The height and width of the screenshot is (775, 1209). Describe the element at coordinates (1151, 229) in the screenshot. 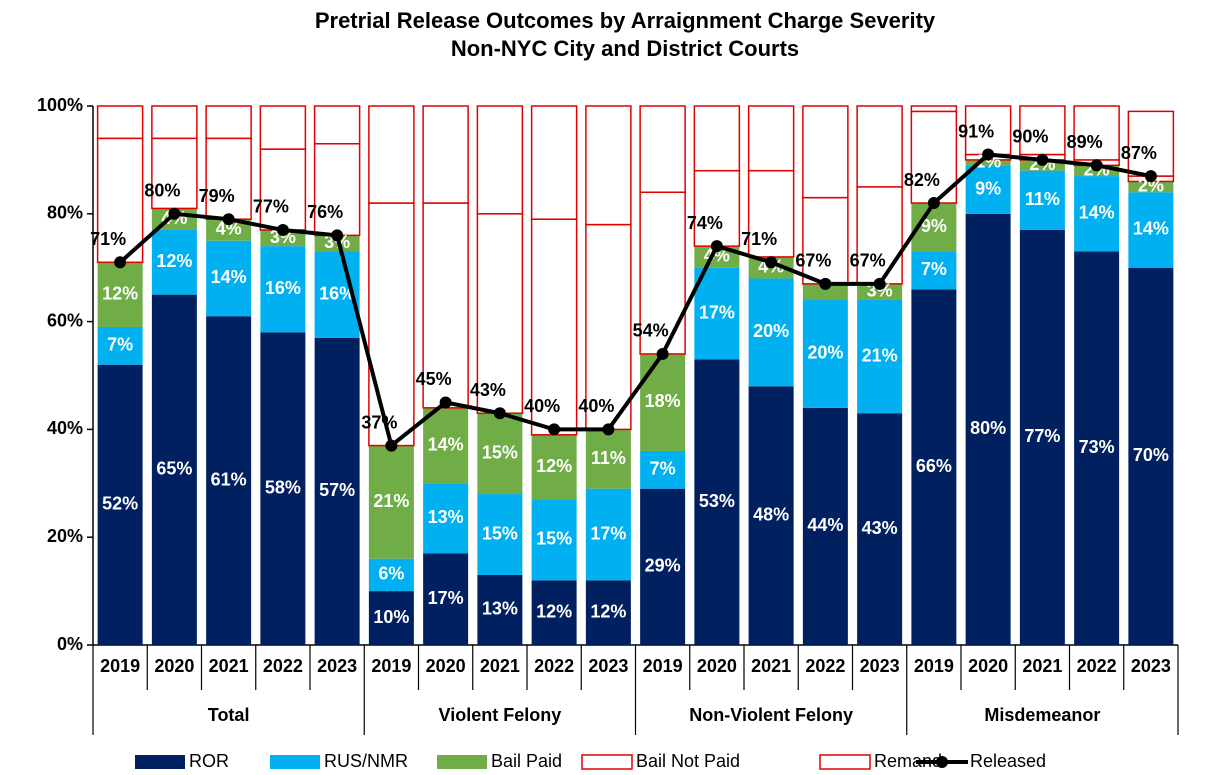

I see `data-label: 14%` at that location.